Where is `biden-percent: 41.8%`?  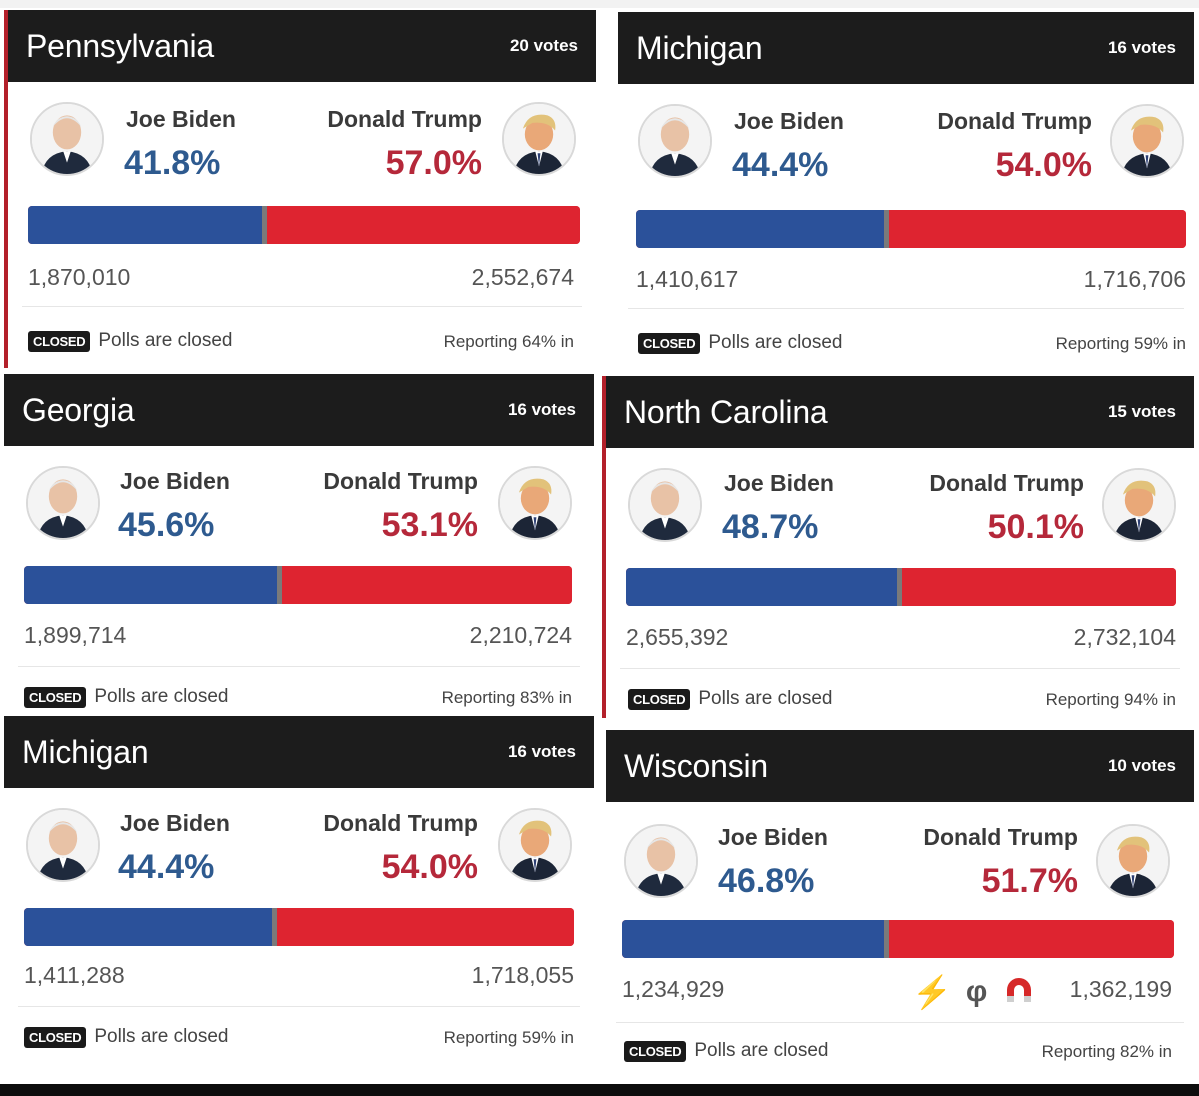
biden-percent: 41.8% is located at coordinates (172, 163).